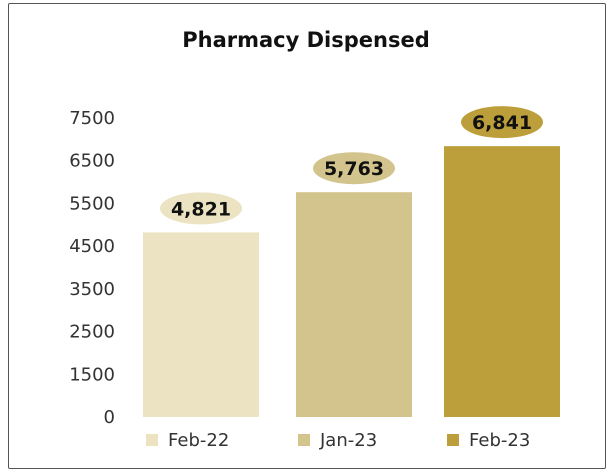  What do you see at coordinates (92, 332) in the screenshot?
I see `y-tick-label: 2500` at bounding box center [92, 332].